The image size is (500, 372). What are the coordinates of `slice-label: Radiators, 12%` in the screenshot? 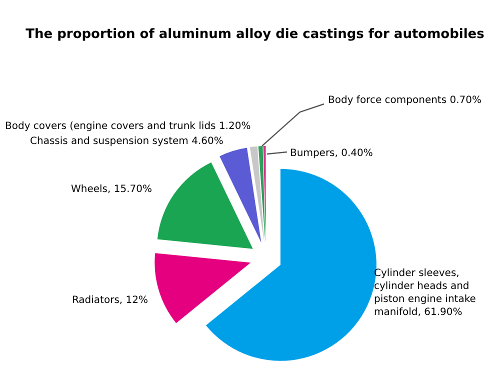 It's located at (110, 300).